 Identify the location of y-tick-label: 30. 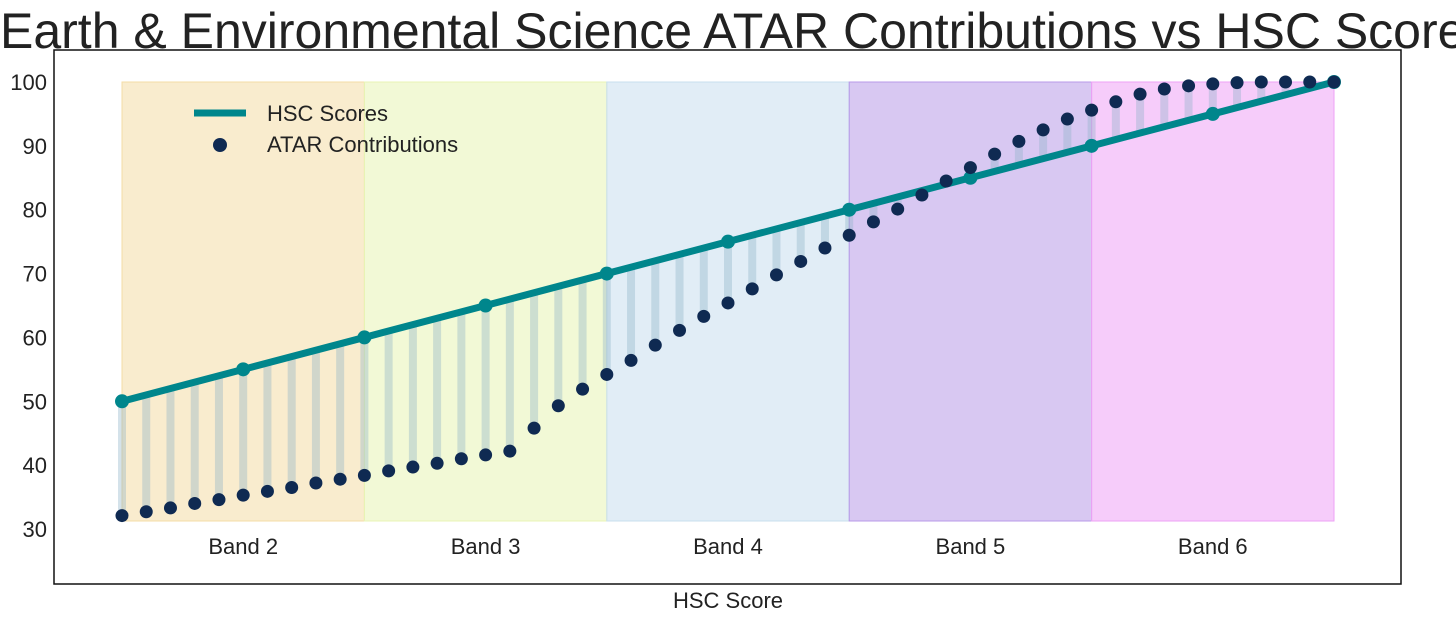
(35, 529).